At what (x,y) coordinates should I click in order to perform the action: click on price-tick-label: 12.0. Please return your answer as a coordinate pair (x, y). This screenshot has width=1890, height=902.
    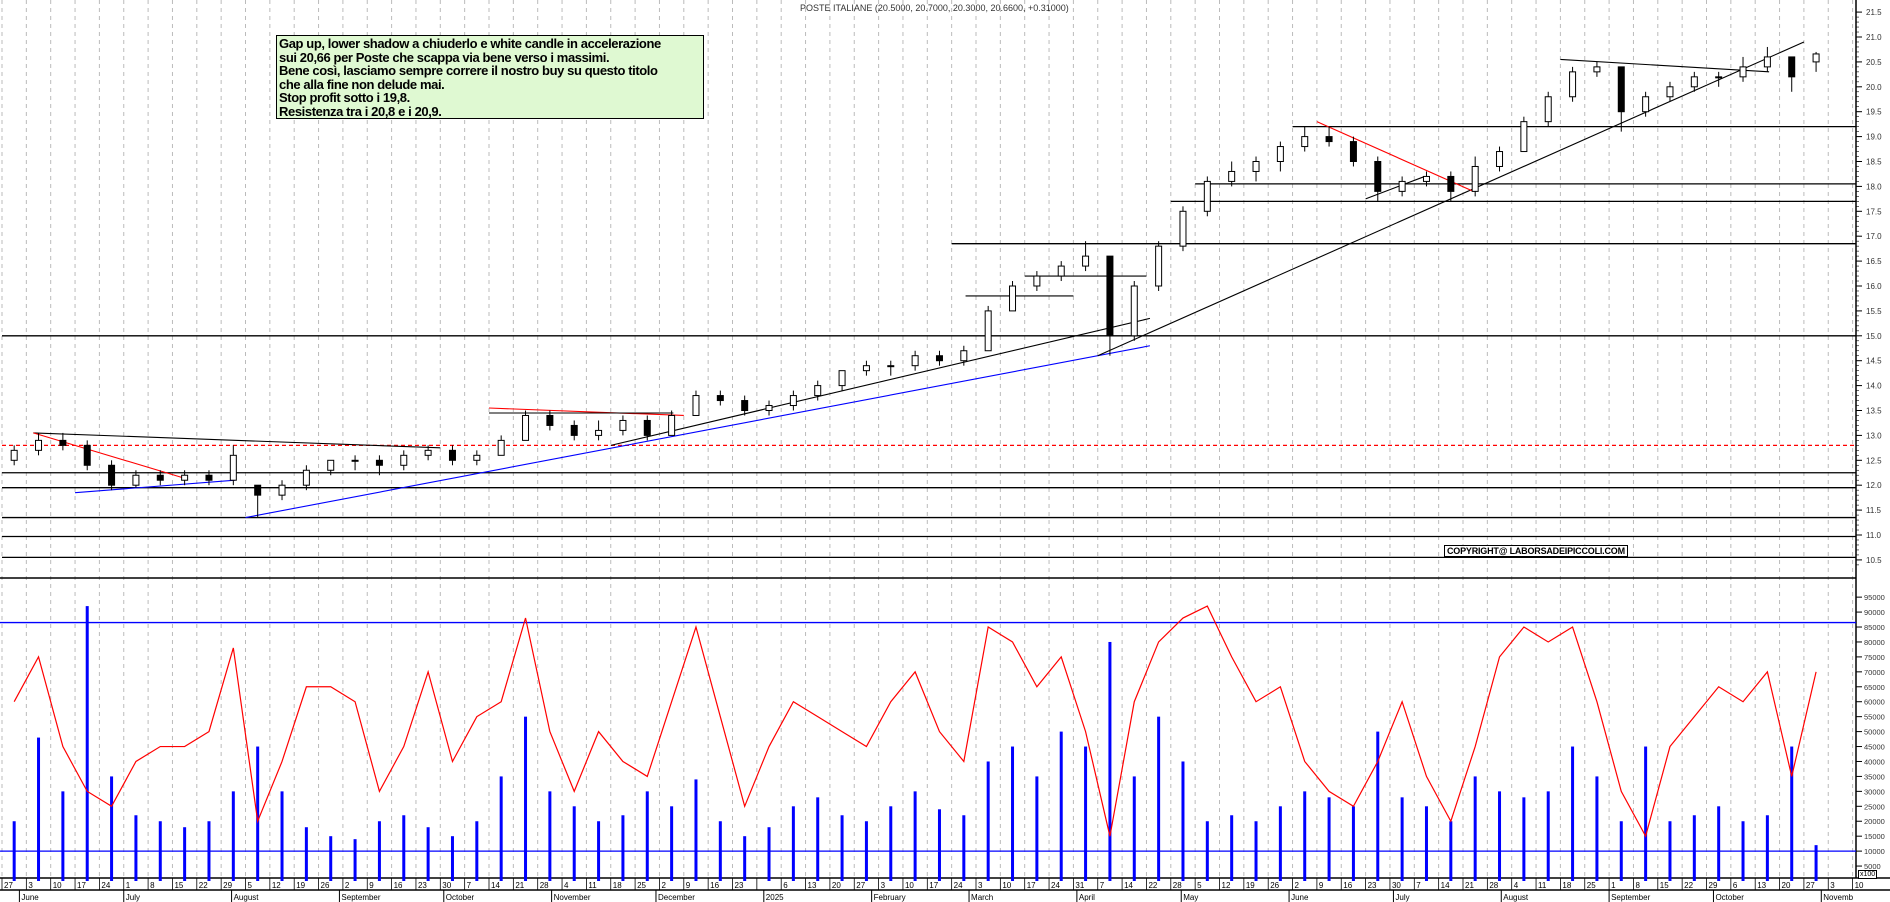
    Looking at the image, I should click on (1874, 485).